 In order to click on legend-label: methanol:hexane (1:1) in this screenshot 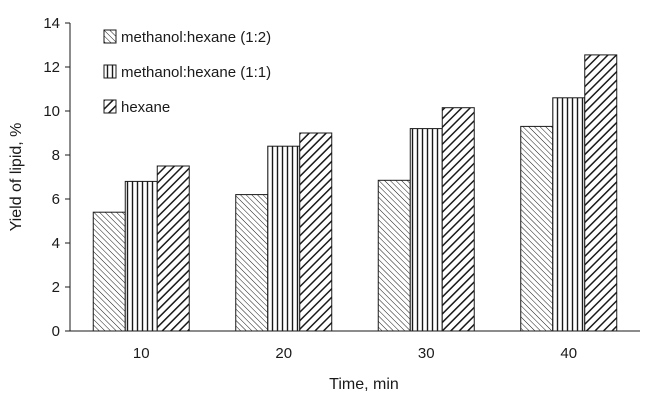, I will do `click(196, 72)`.